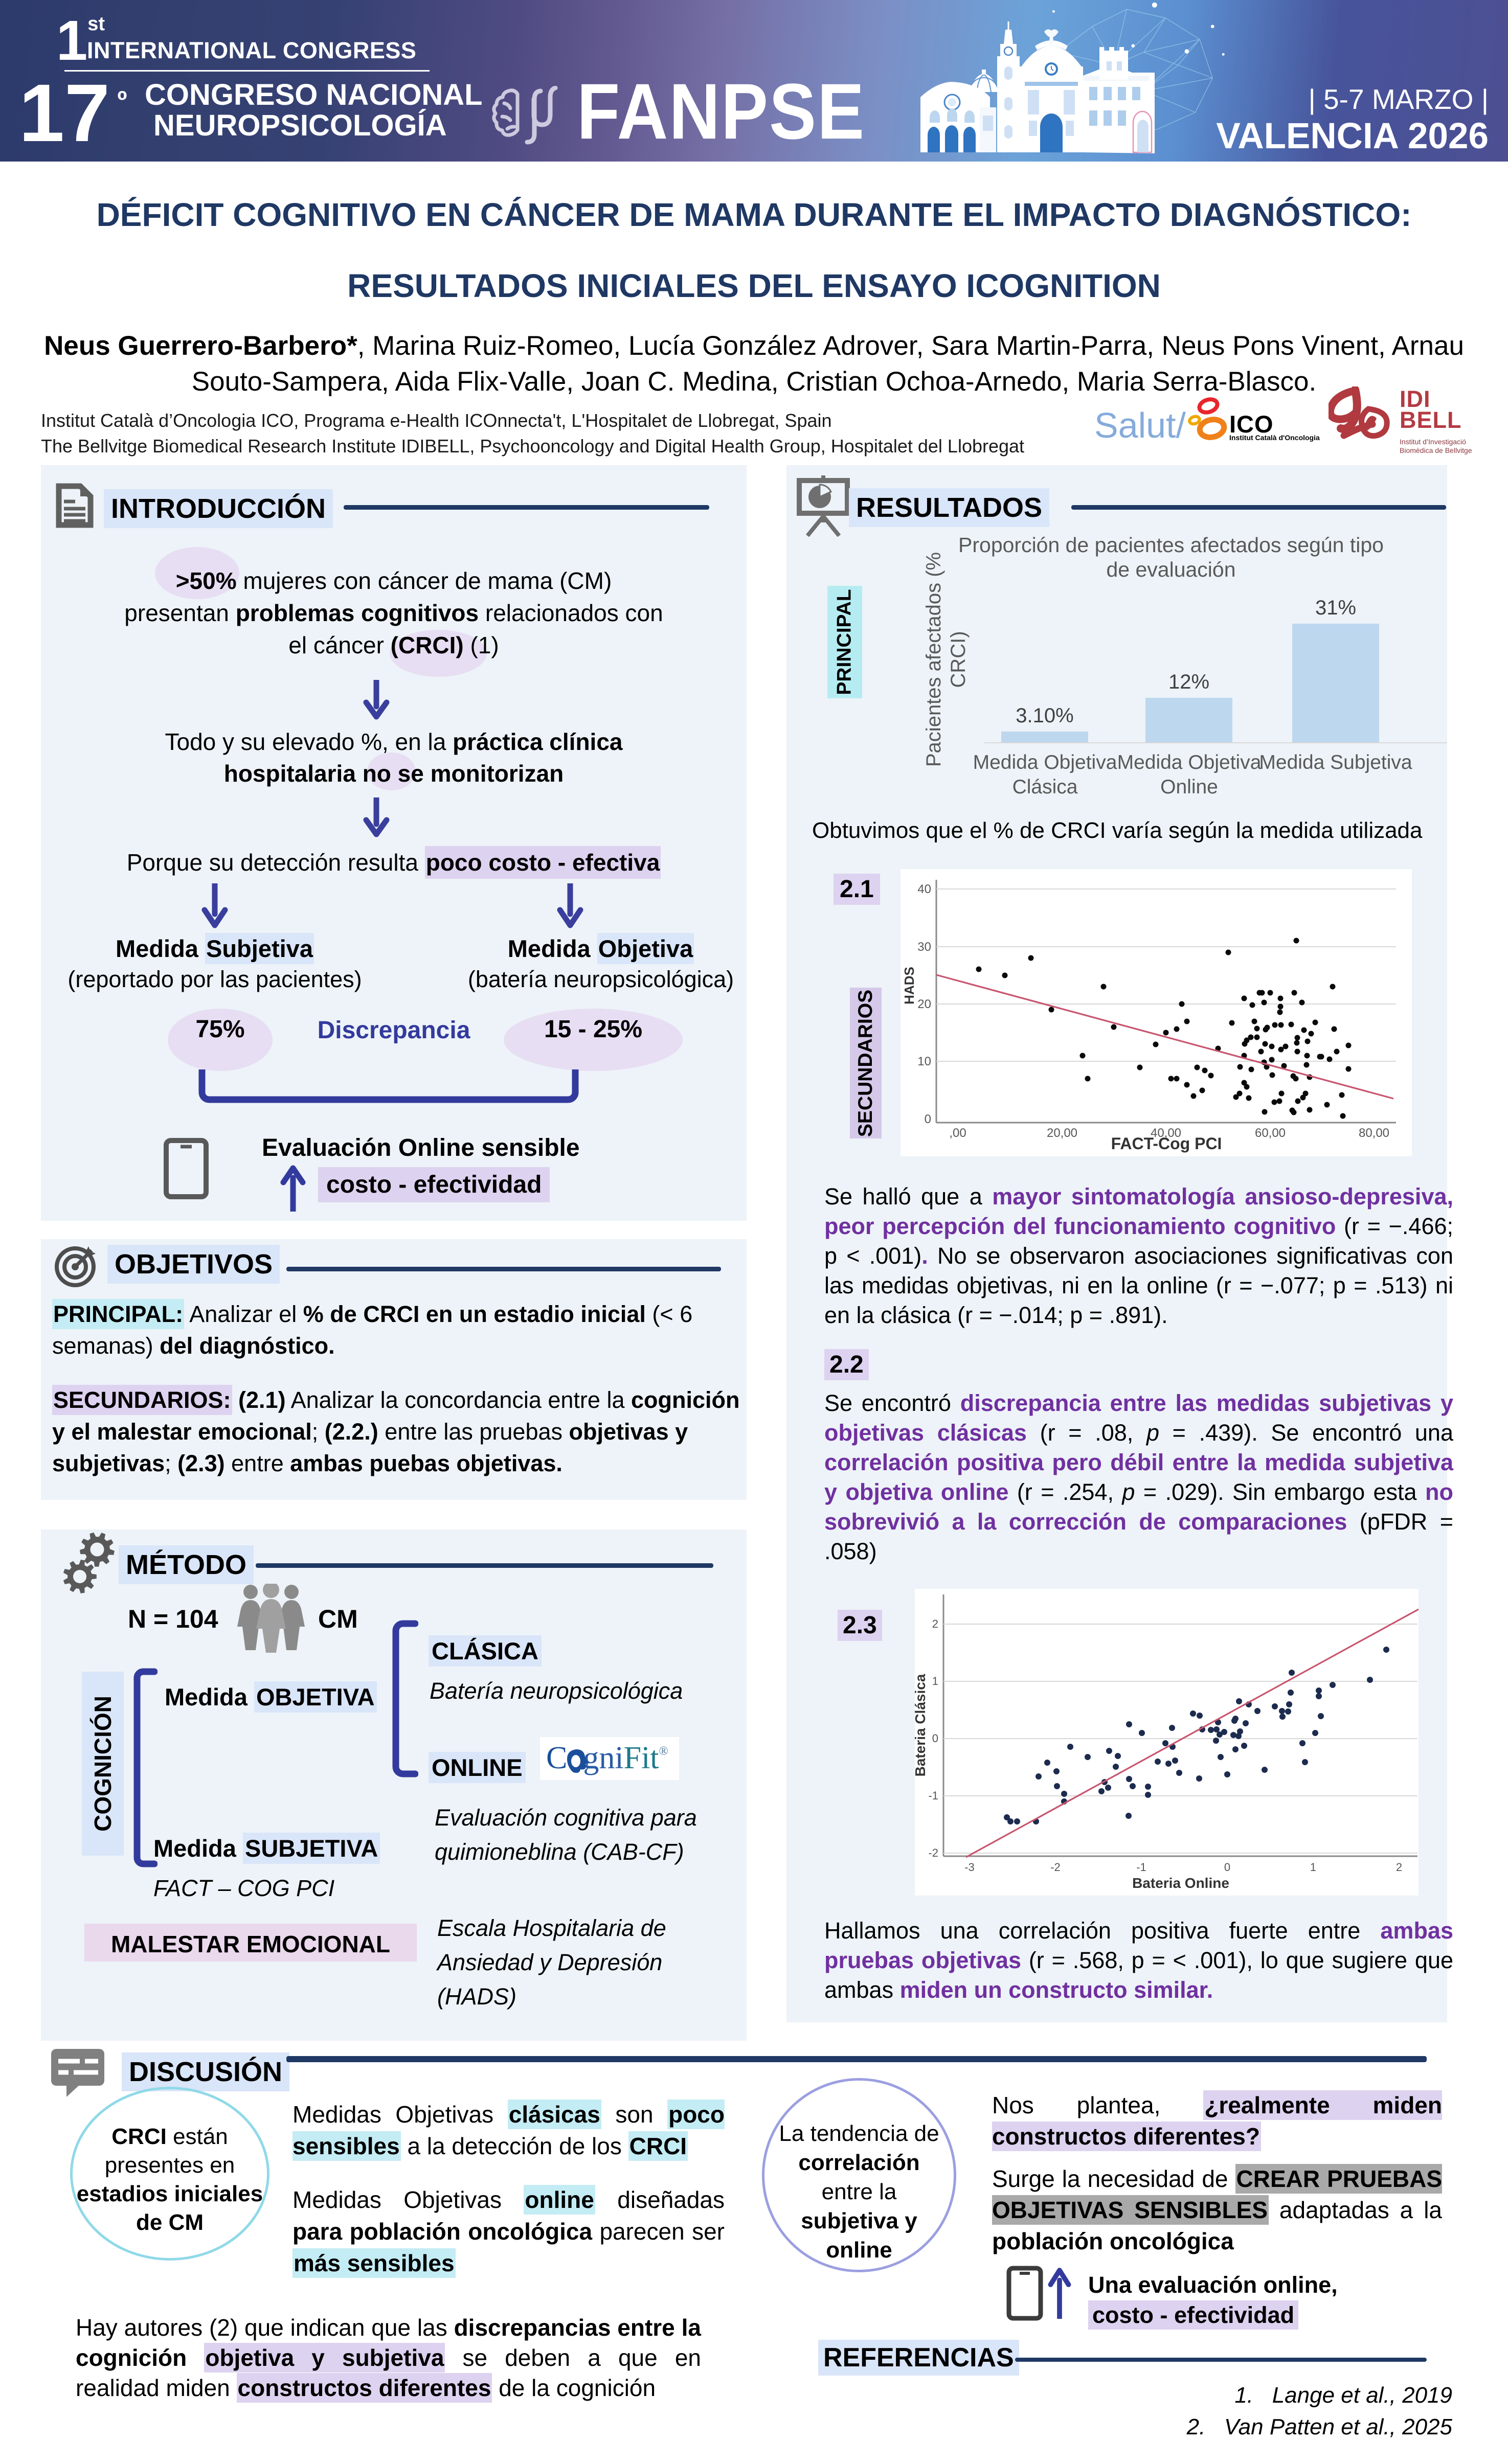 The width and height of the screenshot is (1508, 2464). Describe the element at coordinates (921, 1725) in the screenshot. I see `svg-text: Bateria Clásica` at that location.